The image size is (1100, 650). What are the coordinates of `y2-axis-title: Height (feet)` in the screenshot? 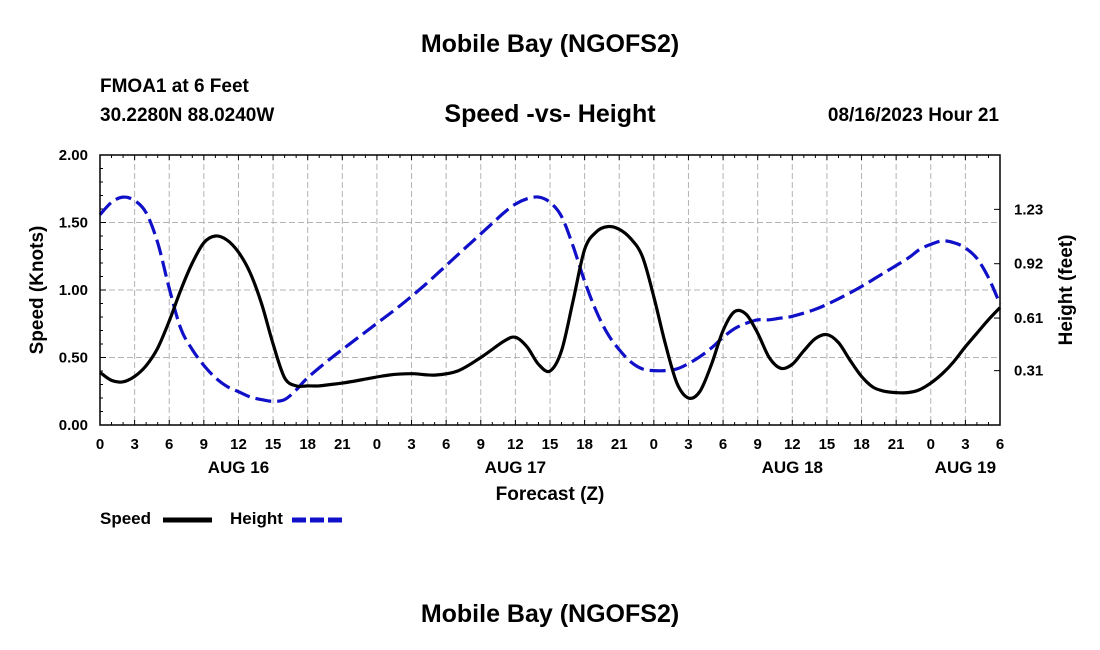 It's located at (1066, 290).